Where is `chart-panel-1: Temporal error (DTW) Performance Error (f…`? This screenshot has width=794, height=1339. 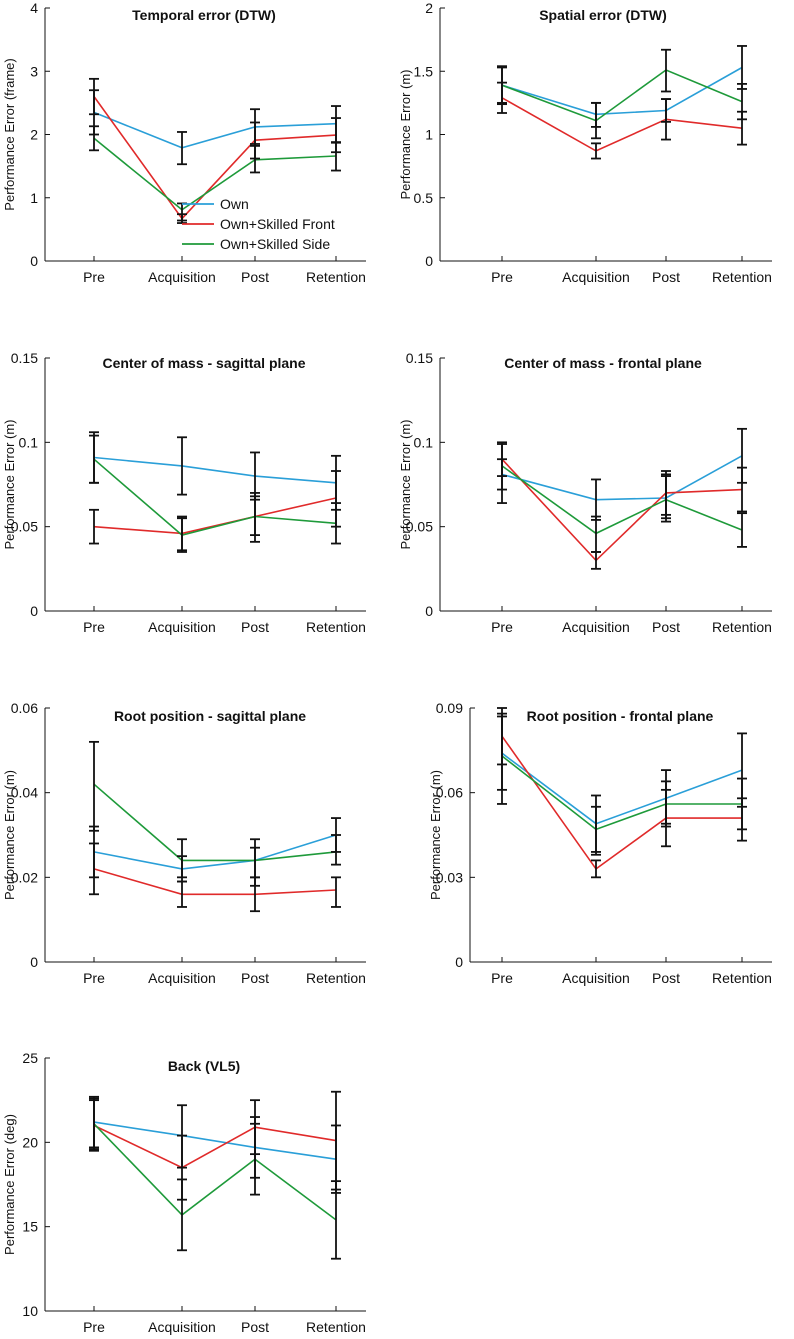
chart-panel-1: Temporal error (DTW) Performance Error (f… is located at coordinates (184, 142).